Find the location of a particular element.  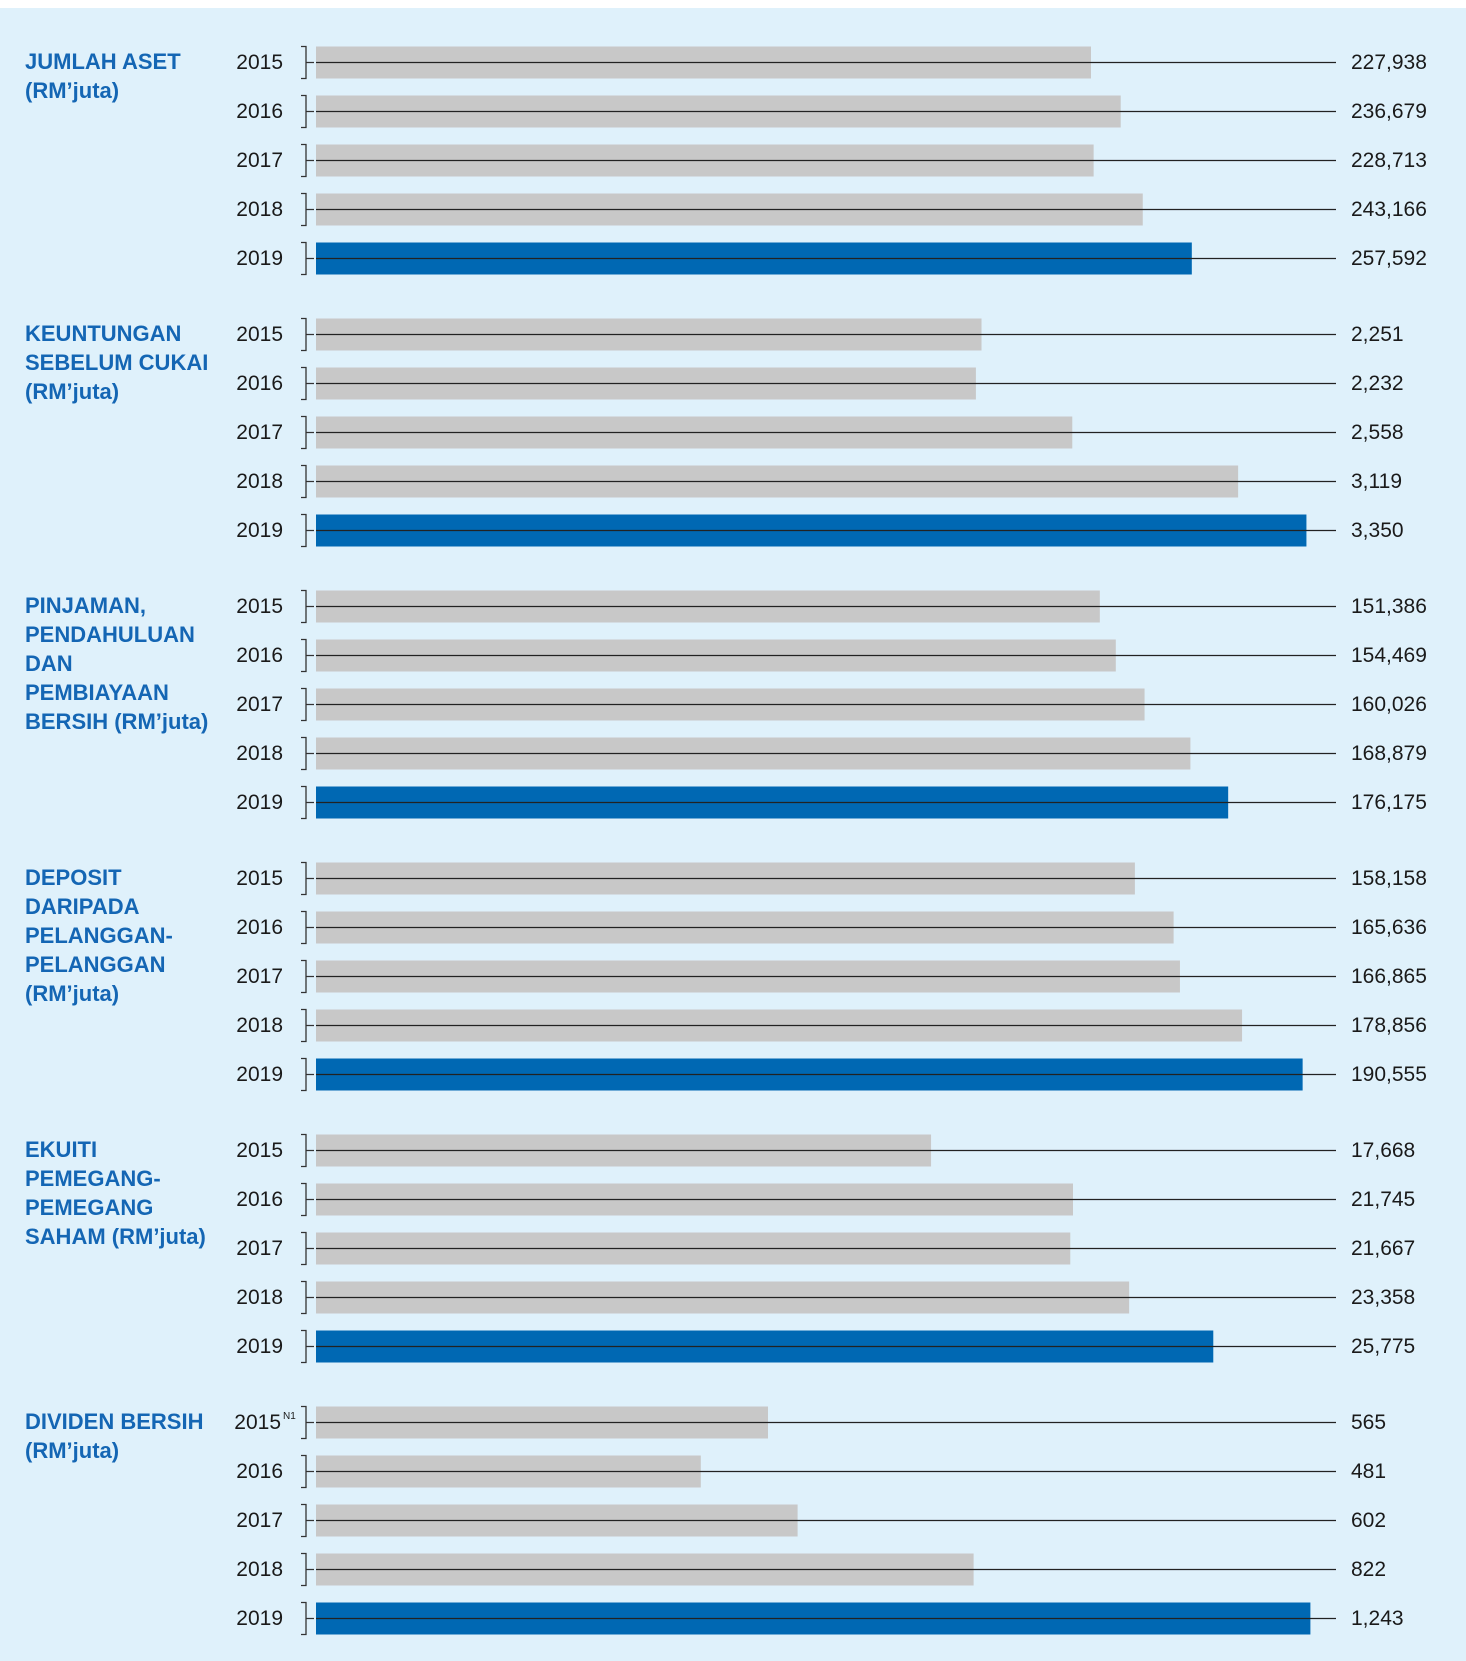

value-label: 21,745 is located at coordinates (1383, 1199).